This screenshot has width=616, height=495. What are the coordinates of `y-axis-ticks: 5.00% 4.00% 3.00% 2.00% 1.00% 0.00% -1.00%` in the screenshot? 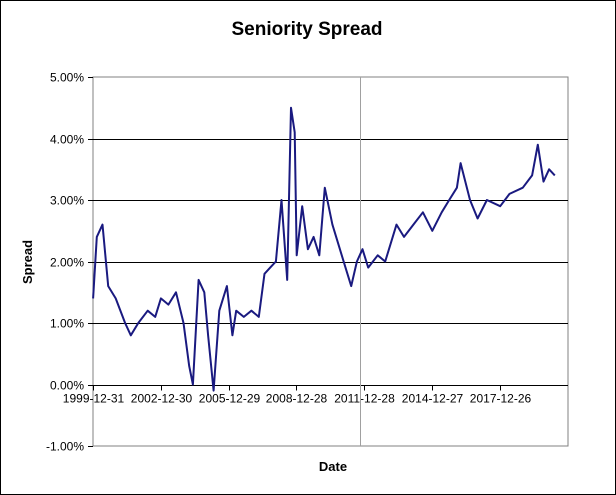 It's located at (69, 262).